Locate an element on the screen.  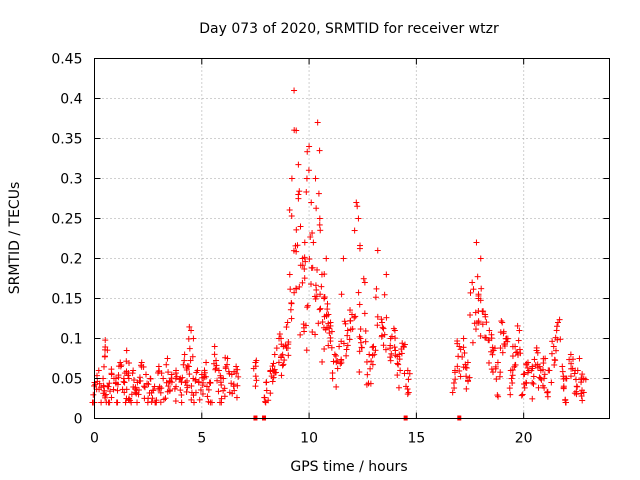
x-tick-label: 5 is located at coordinates (201, 439).